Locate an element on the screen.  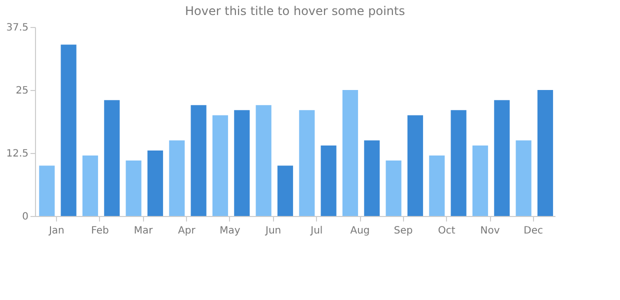
x-tick-label: Jun is located at coordinates (273, 231).